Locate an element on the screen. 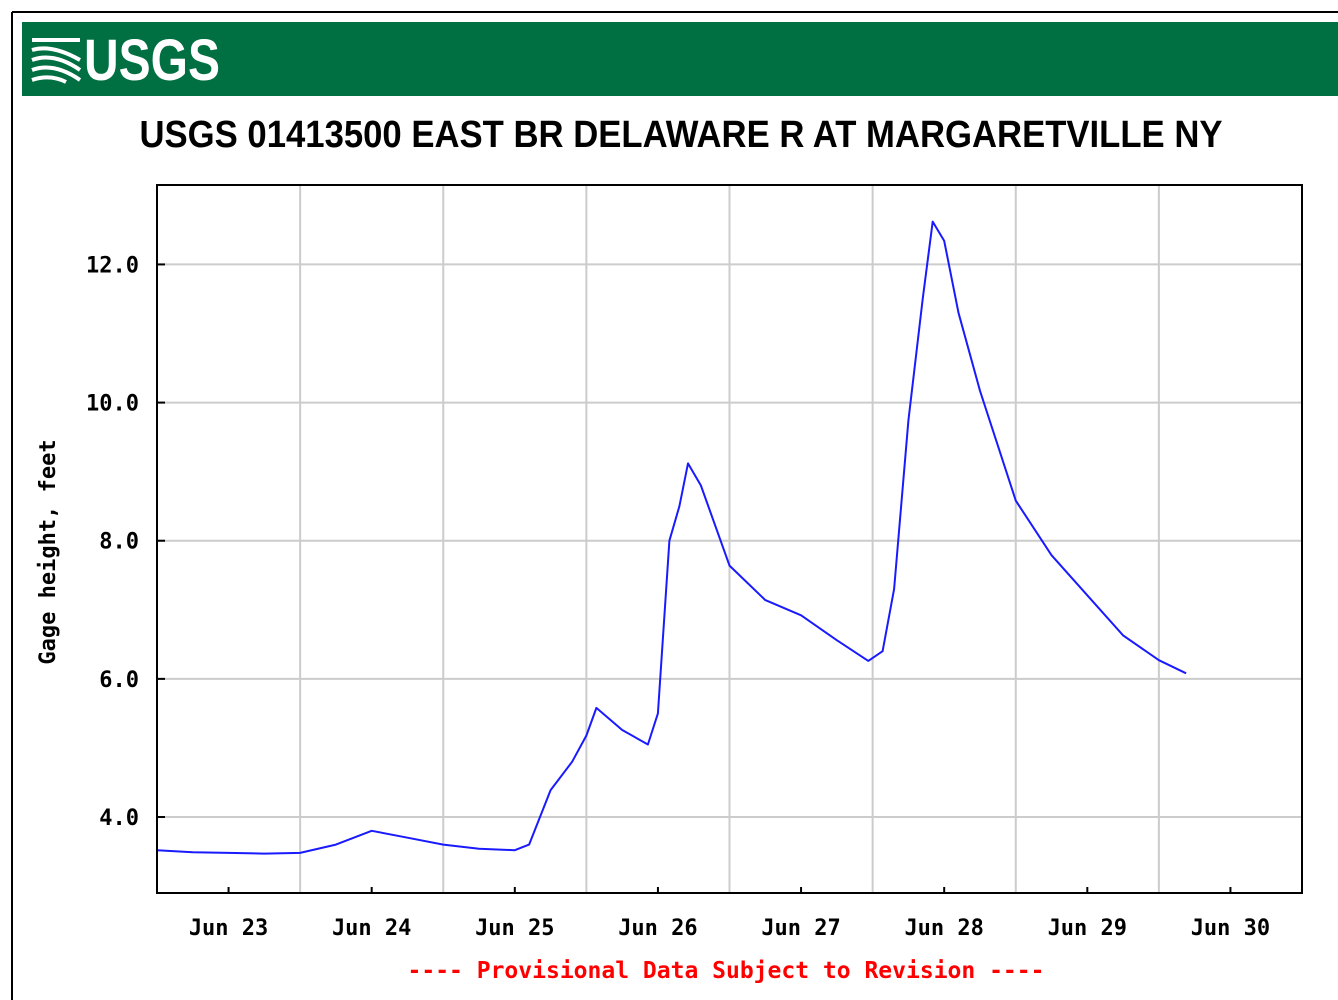 The height and width of the screenshot is (1000, 1338). logo-text: USGS is located at coordinates (152, 60).